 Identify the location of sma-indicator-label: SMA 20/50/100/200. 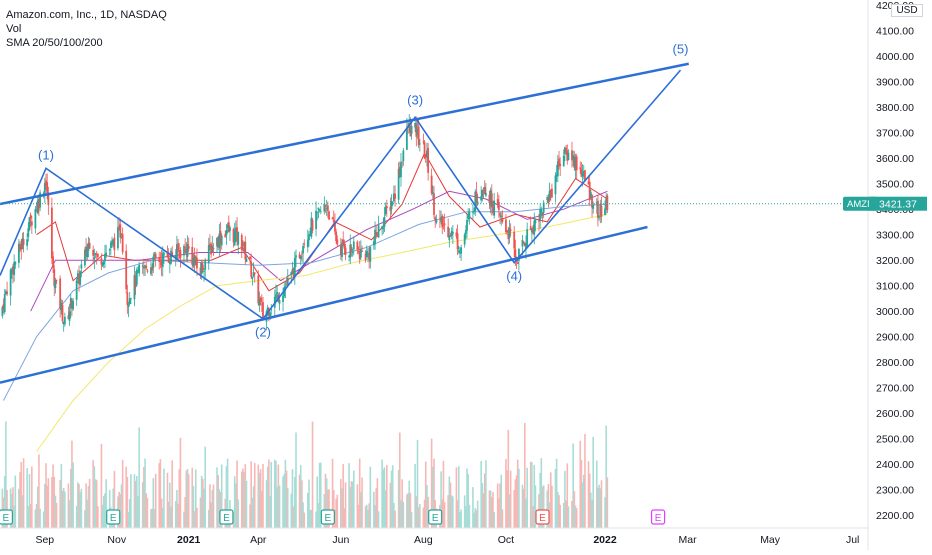
(54, 43).